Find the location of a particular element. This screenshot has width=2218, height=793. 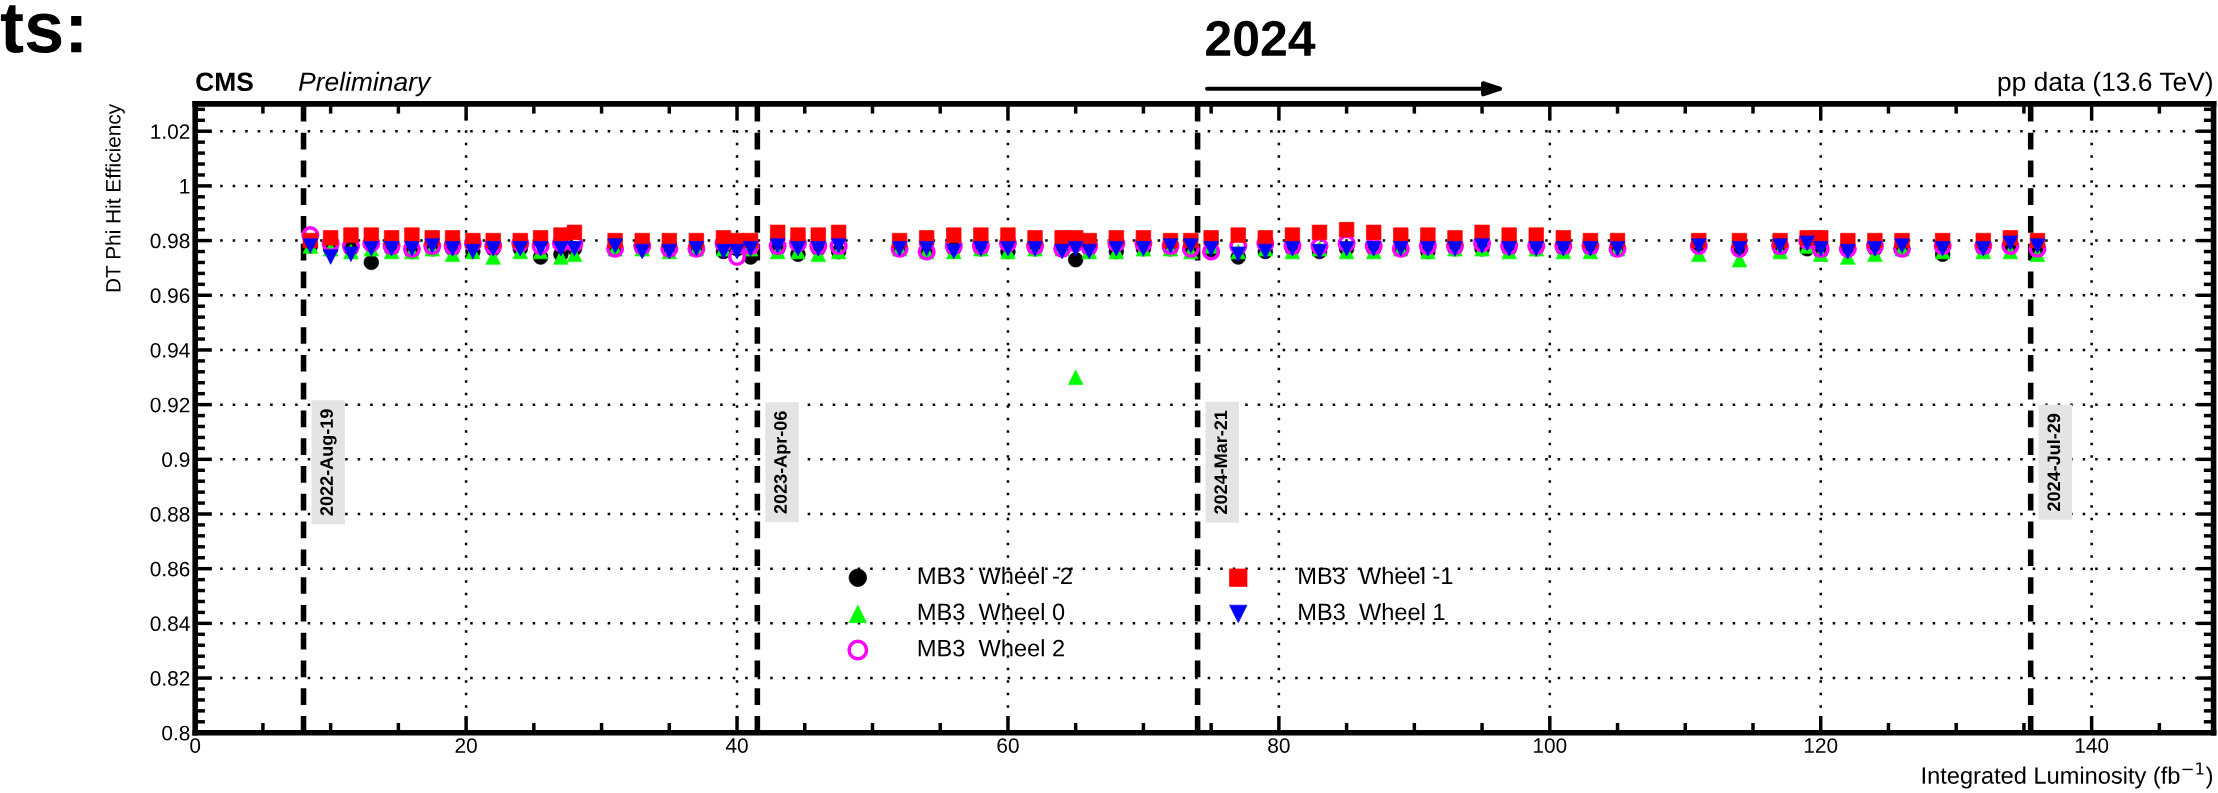

y-tick-label: 0.98 is located at coordinates (170, 241).